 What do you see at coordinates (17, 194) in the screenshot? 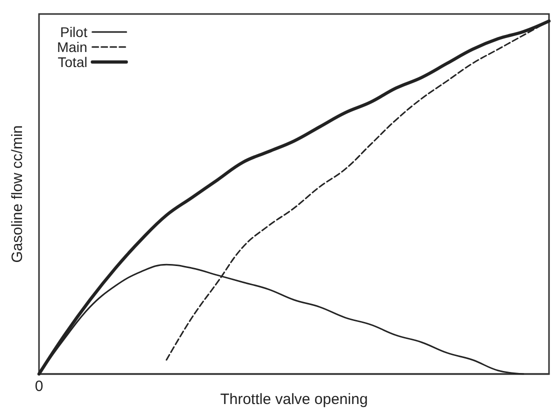
I see `y-axis-title: Gasoline flow cc/min` at bounding box center [17, 194].